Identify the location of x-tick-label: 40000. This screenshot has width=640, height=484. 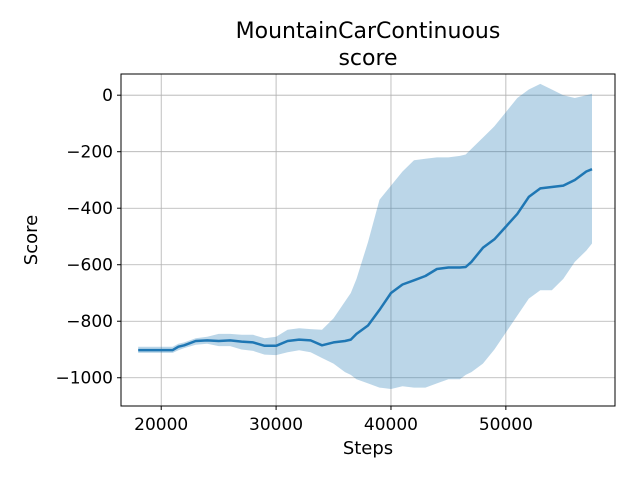
(391, 425).